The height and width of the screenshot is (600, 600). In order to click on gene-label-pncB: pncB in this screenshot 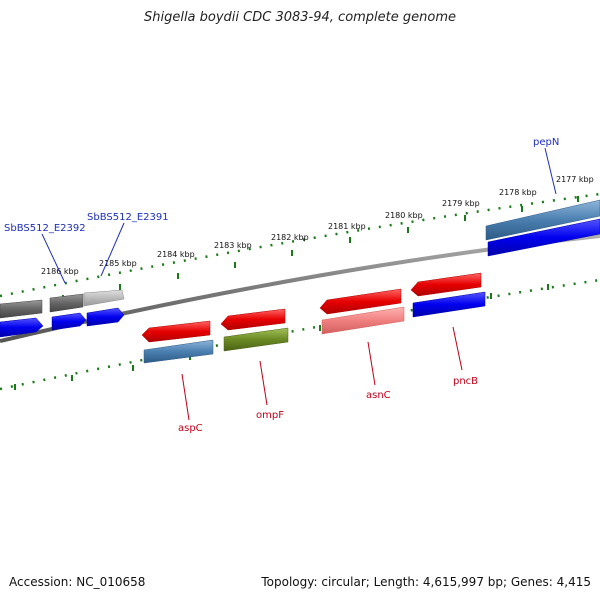, I will do `click(465, 381)`.